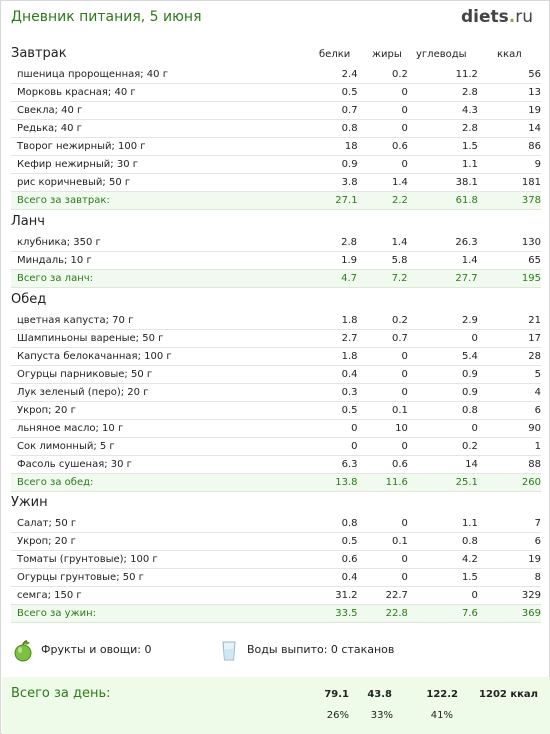  What do you see at coordinates (442, 321) in the screenshot?
I see `food-carbs: 2.9` at bounding box center [442, 321].